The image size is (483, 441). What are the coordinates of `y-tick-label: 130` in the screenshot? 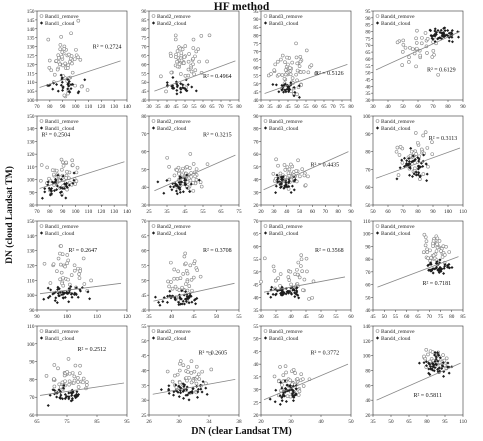 It's located at (31, 48).